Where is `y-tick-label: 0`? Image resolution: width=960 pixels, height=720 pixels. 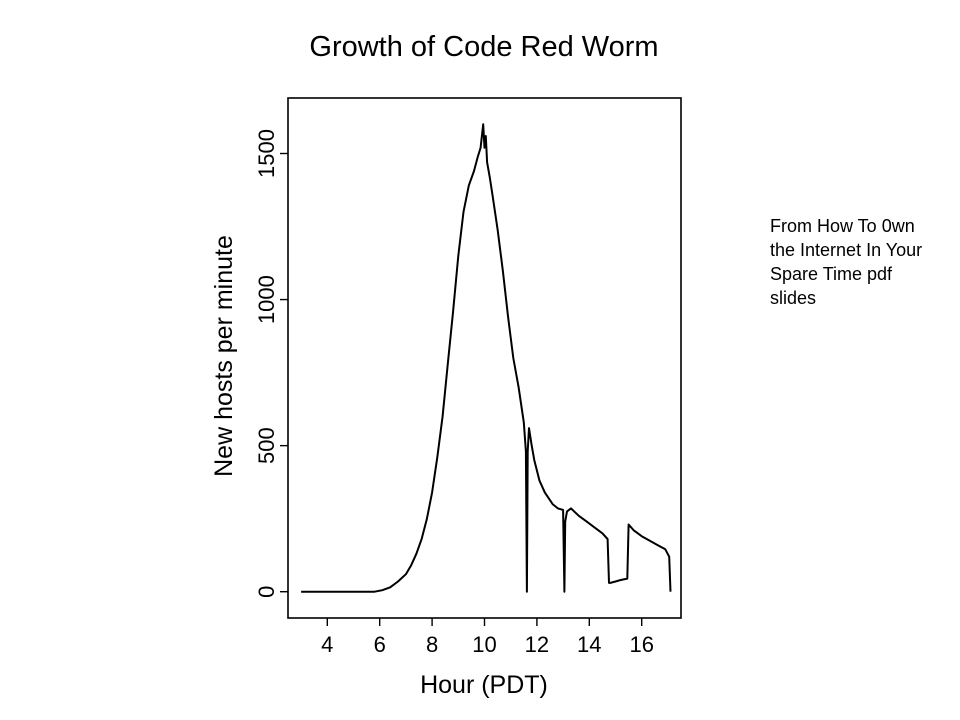
y-tick-label: 0 is located at coordinates (266, 592).